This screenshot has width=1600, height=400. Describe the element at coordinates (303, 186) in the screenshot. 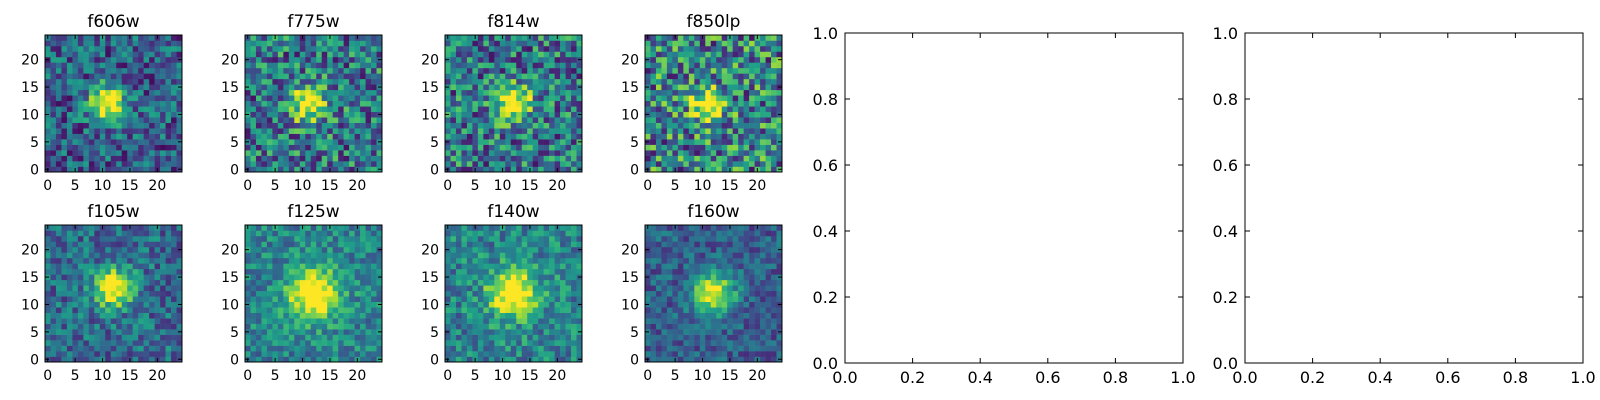

I see `x-tick-label: 10` at that location.